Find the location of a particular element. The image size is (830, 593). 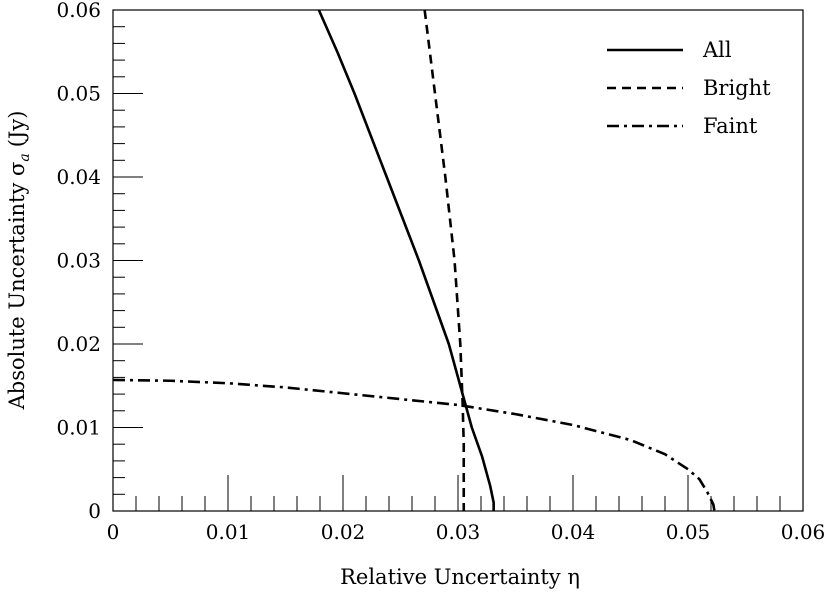

y-tick-label: 0.04 is located at coordinates (78, 177).